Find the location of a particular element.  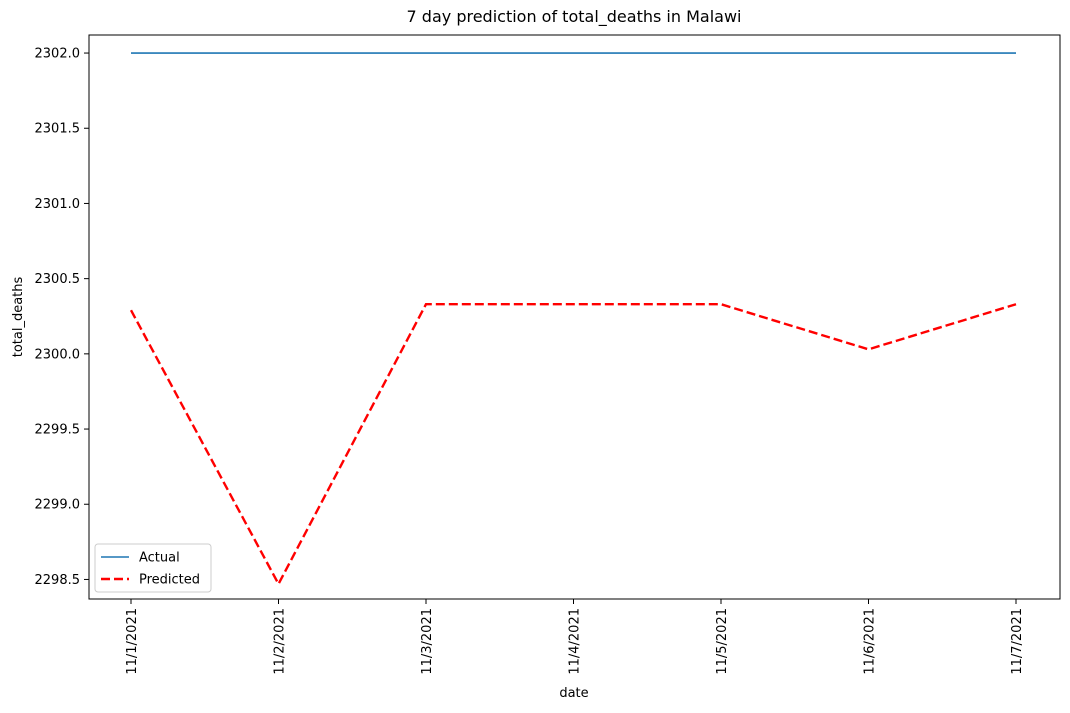

legend-label-actual: Actual is located at coordinates (159, 558).